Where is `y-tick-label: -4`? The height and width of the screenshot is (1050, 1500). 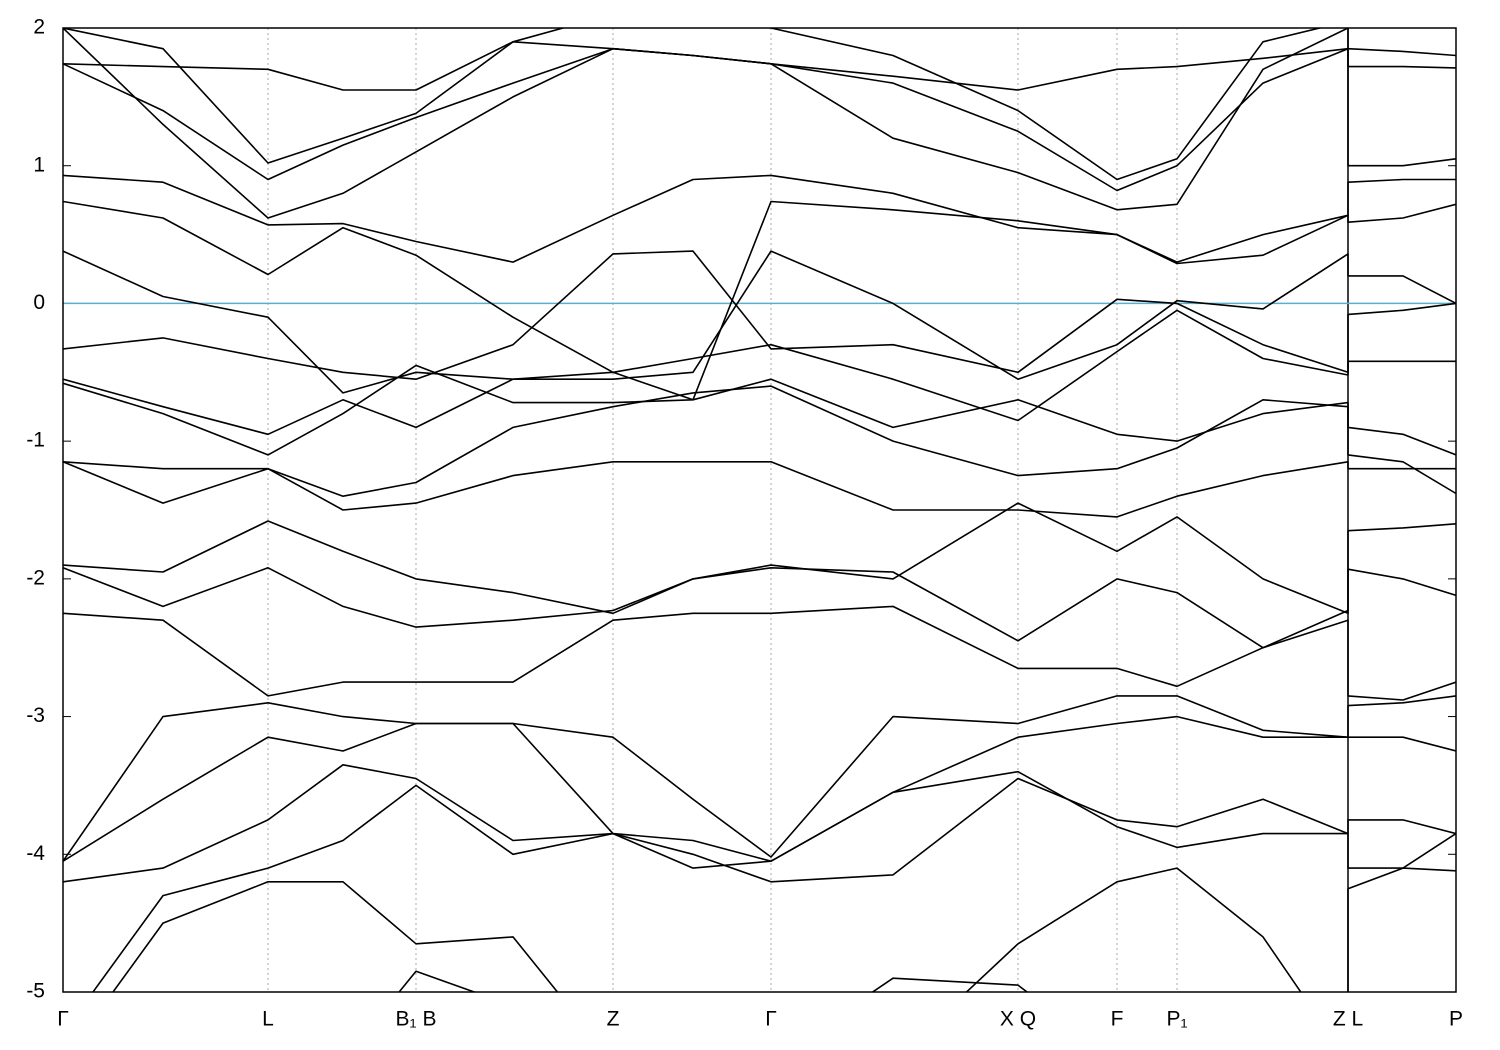
y-tick-label: -4 is located at coordinates (35, 853).